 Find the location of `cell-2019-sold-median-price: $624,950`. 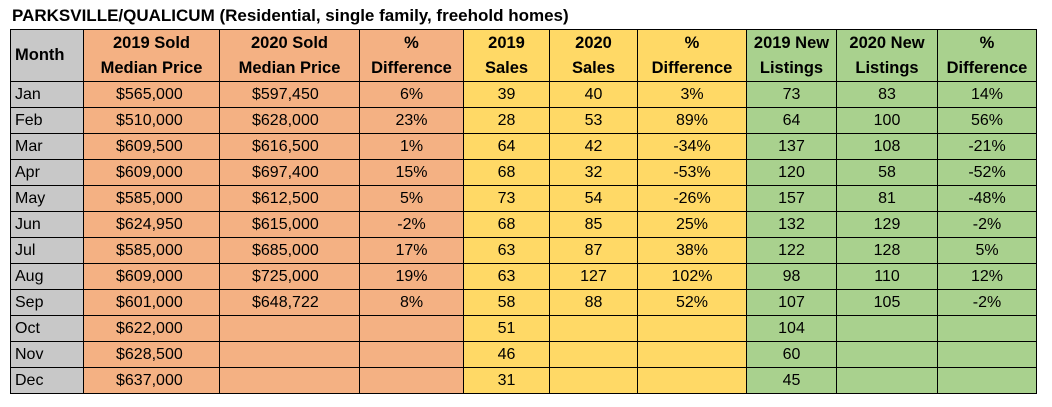

cell-2019-sold-median-price: $624,950 is located at coordinates (151, 224).